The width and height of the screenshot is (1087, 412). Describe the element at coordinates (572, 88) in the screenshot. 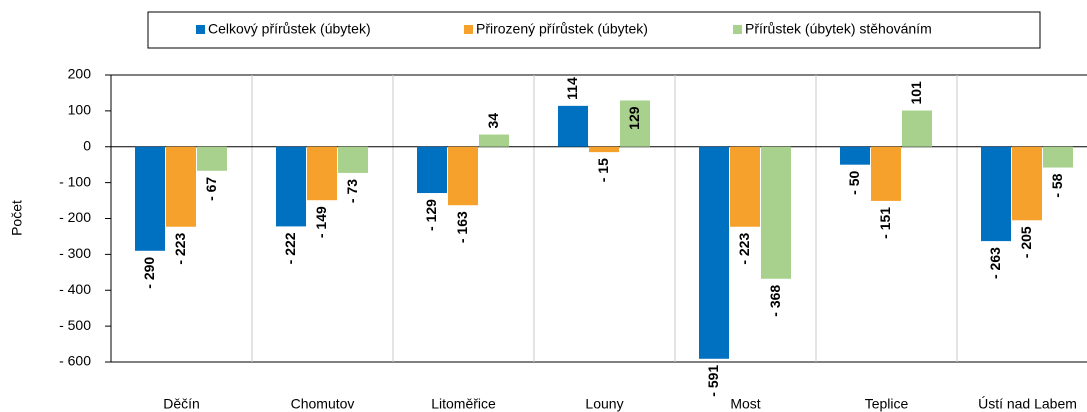

I see `value-label: 114` at that location.